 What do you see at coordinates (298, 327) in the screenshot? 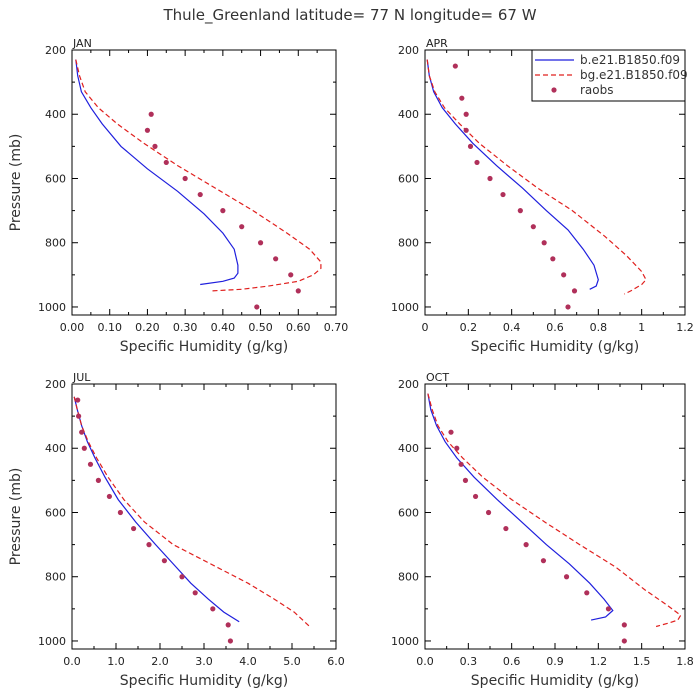
I see `x-tick-label: 0.60` at bounding box center [298, 327].